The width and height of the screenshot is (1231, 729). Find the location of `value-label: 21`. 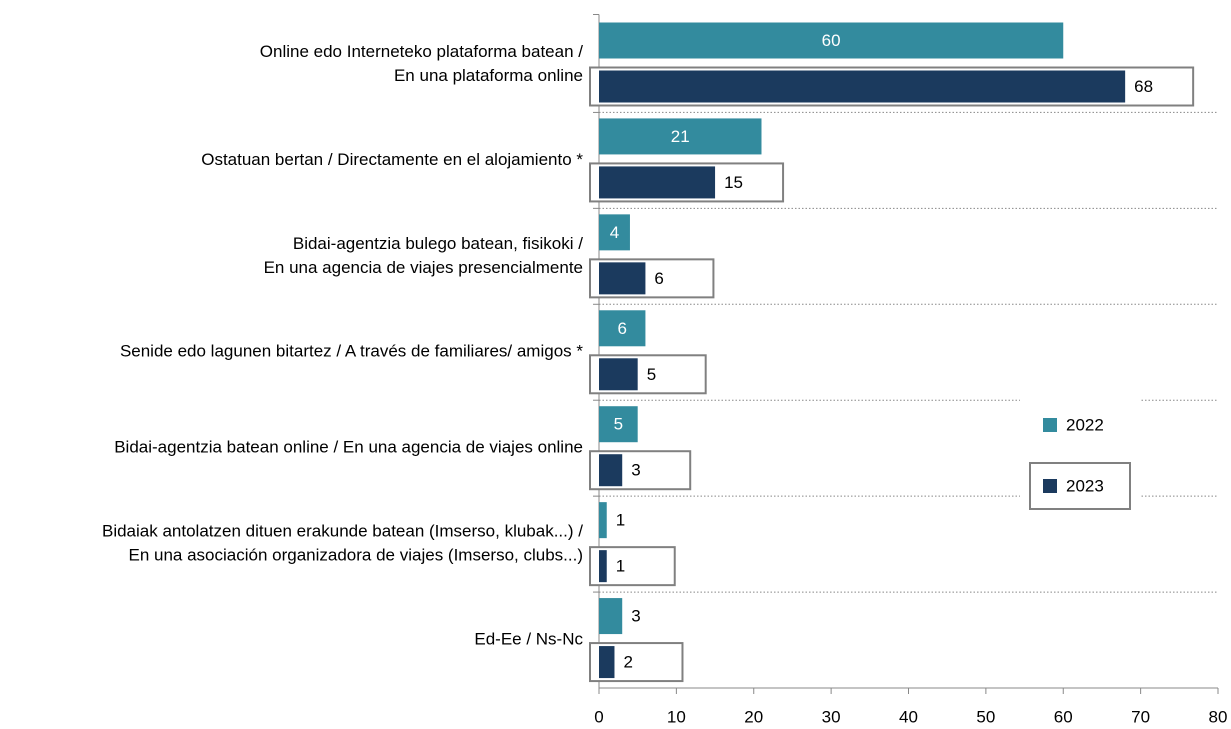

value-label: 21 is located at coordinates (680, 136).